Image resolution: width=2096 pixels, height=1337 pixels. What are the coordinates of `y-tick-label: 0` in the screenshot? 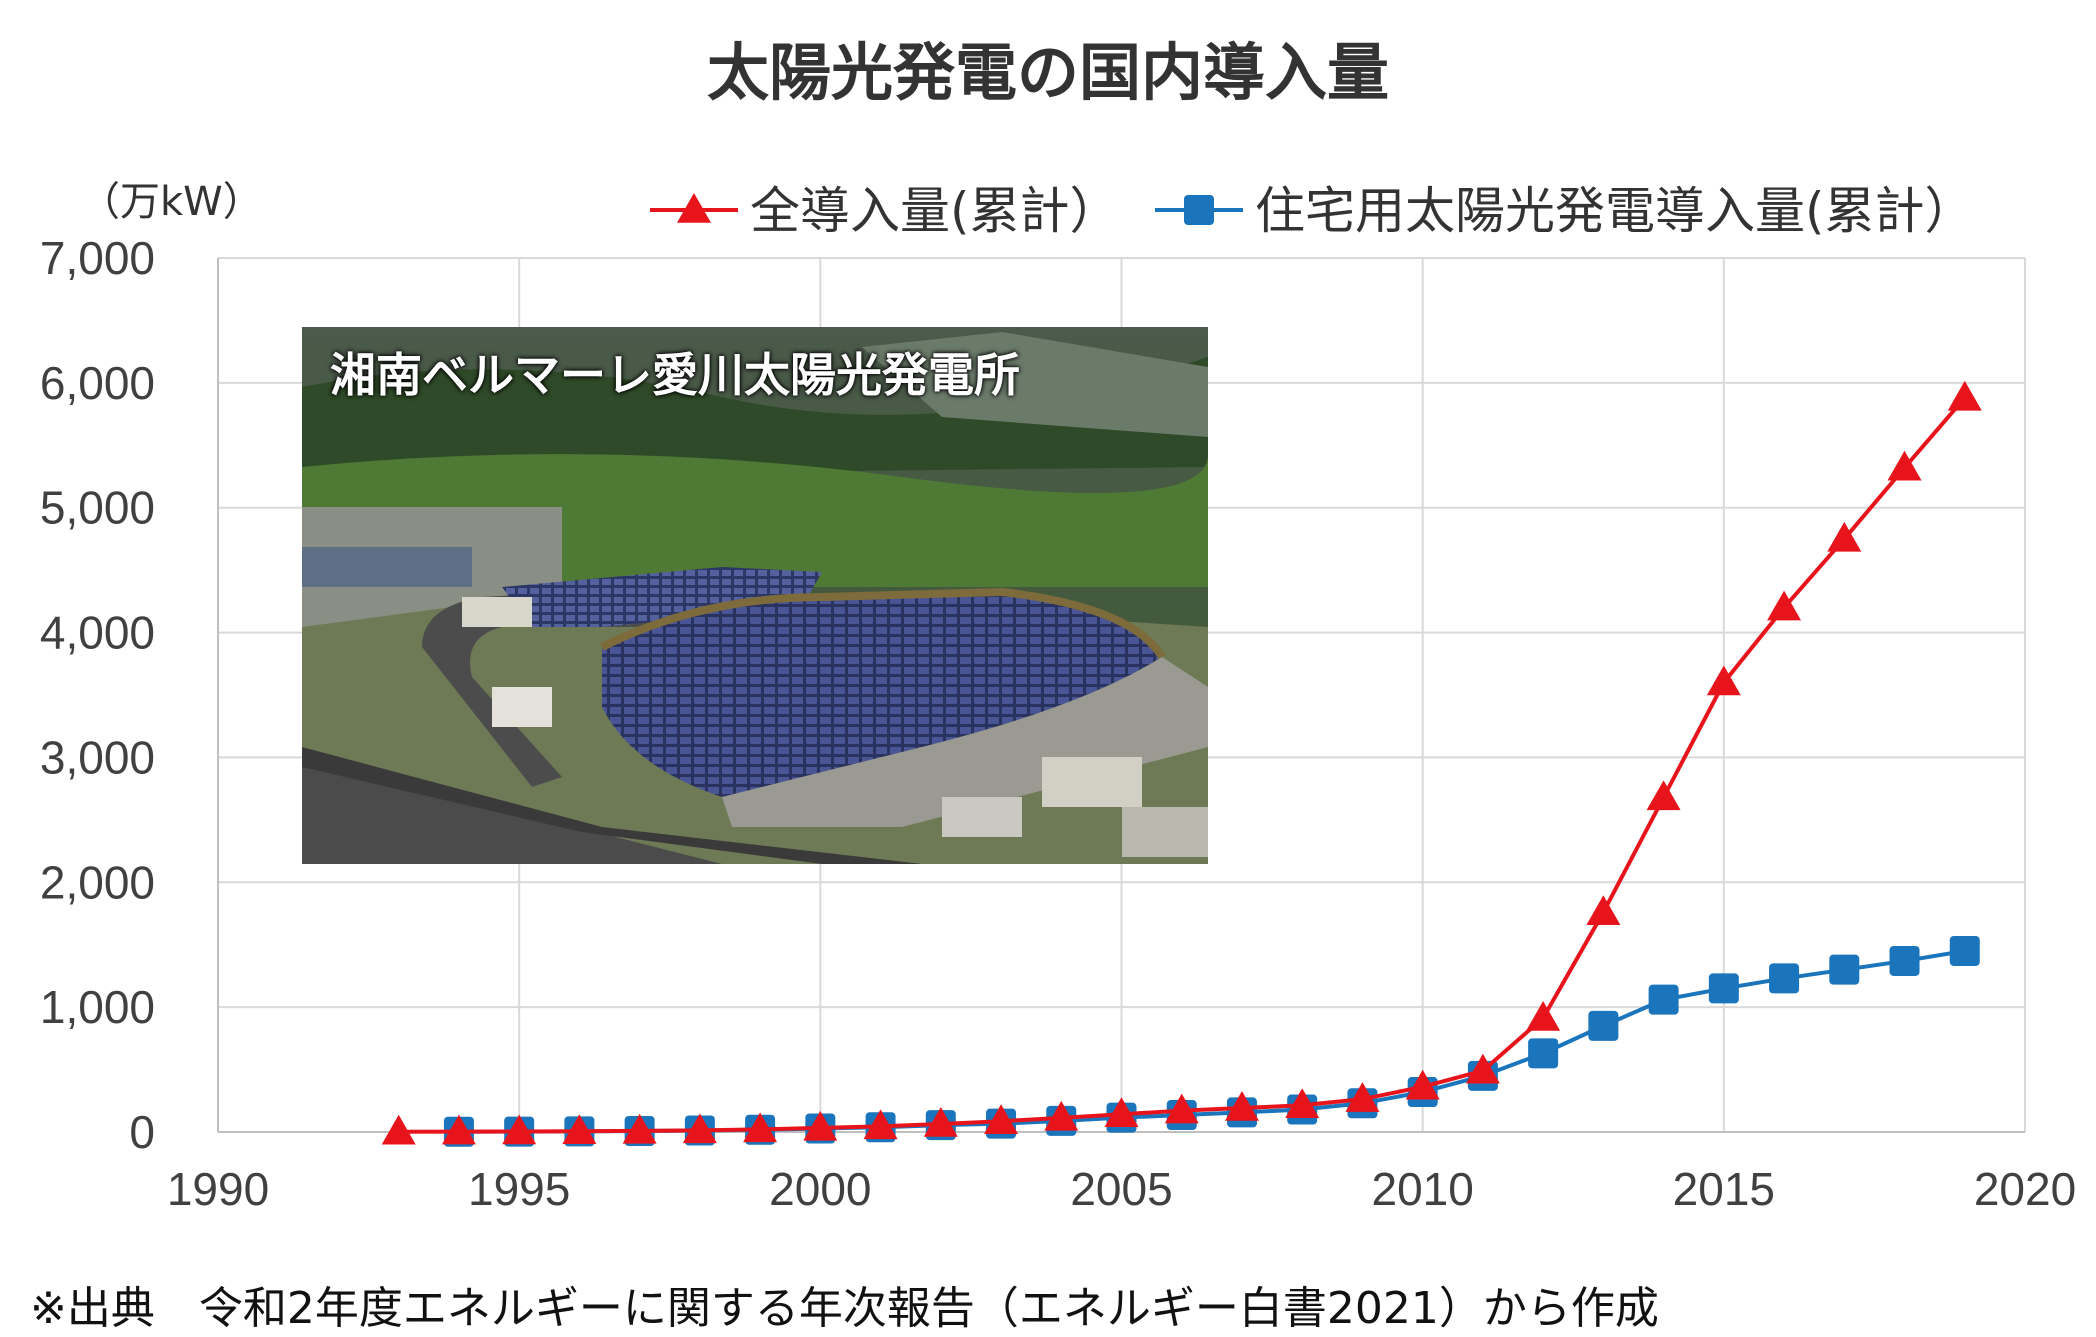 It's located at (142, 1132).